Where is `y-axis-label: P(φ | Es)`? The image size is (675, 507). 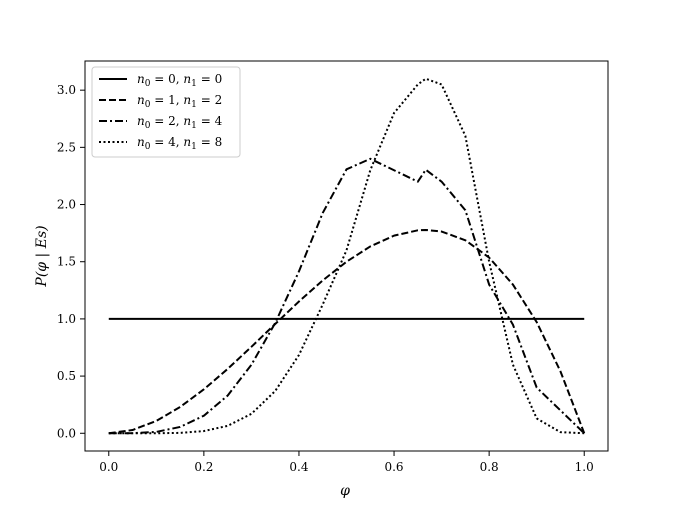
y-axis-label: P(φ | Es) is located at coordinates (42, 256).